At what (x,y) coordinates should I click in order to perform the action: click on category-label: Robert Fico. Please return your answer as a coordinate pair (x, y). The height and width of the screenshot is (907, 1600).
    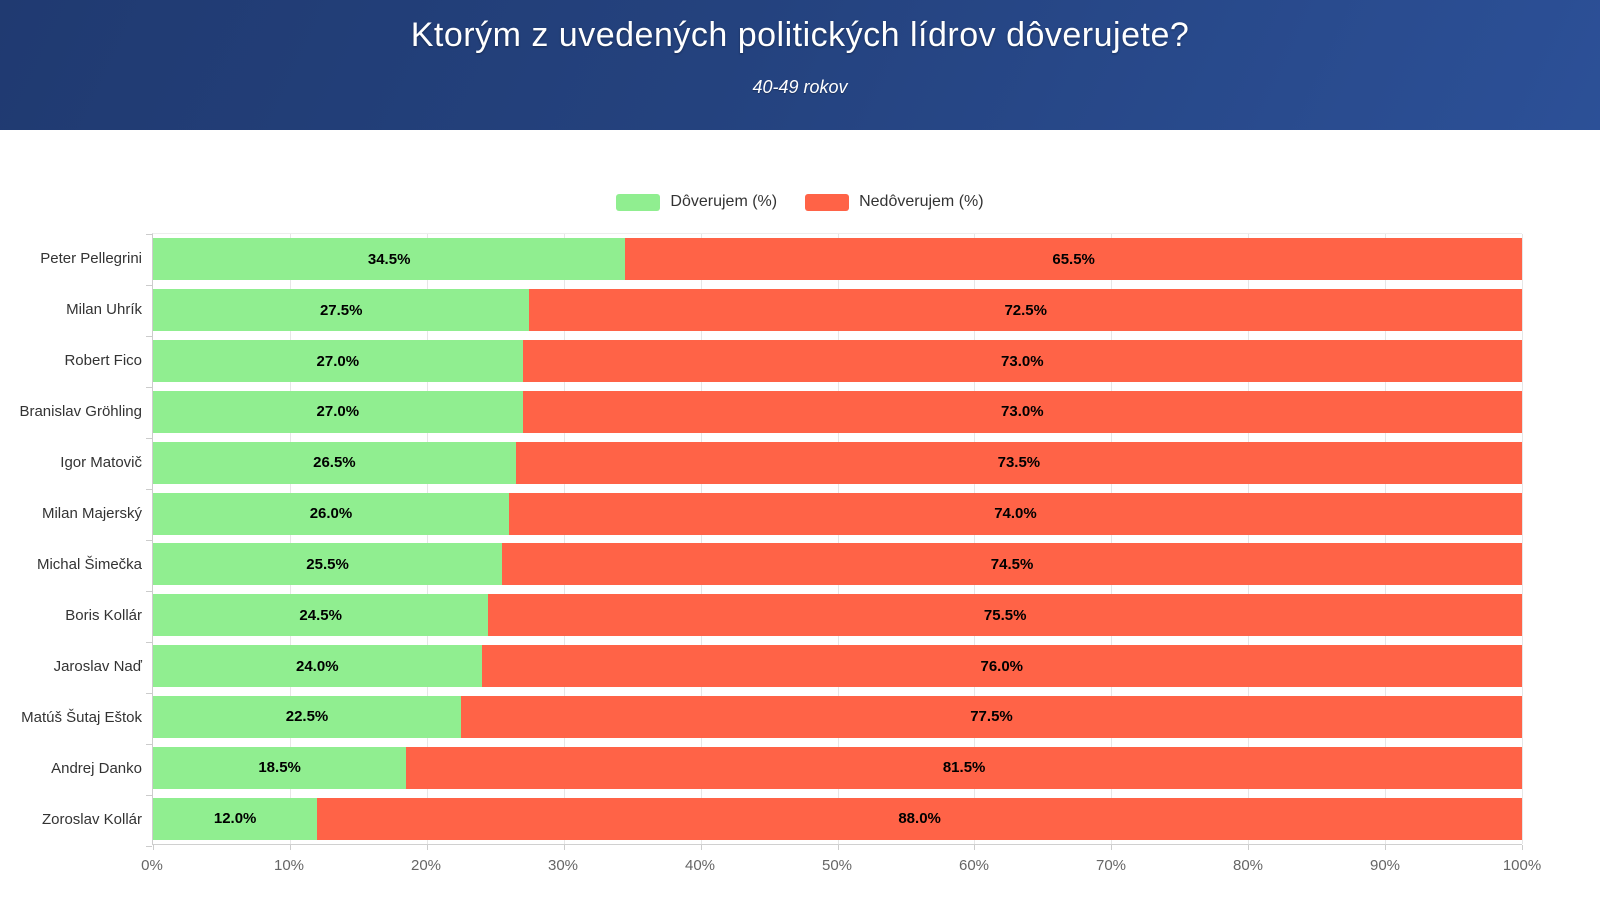
    Looking at the image, I should click on (103, 360).